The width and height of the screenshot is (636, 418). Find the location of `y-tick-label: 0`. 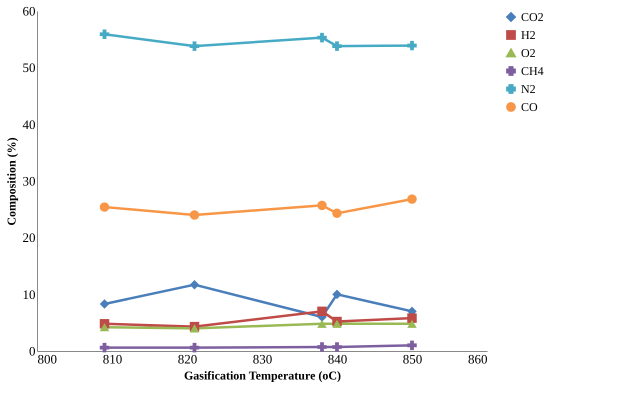

y-tick-label: 0 is located at coordinates (32, 351).